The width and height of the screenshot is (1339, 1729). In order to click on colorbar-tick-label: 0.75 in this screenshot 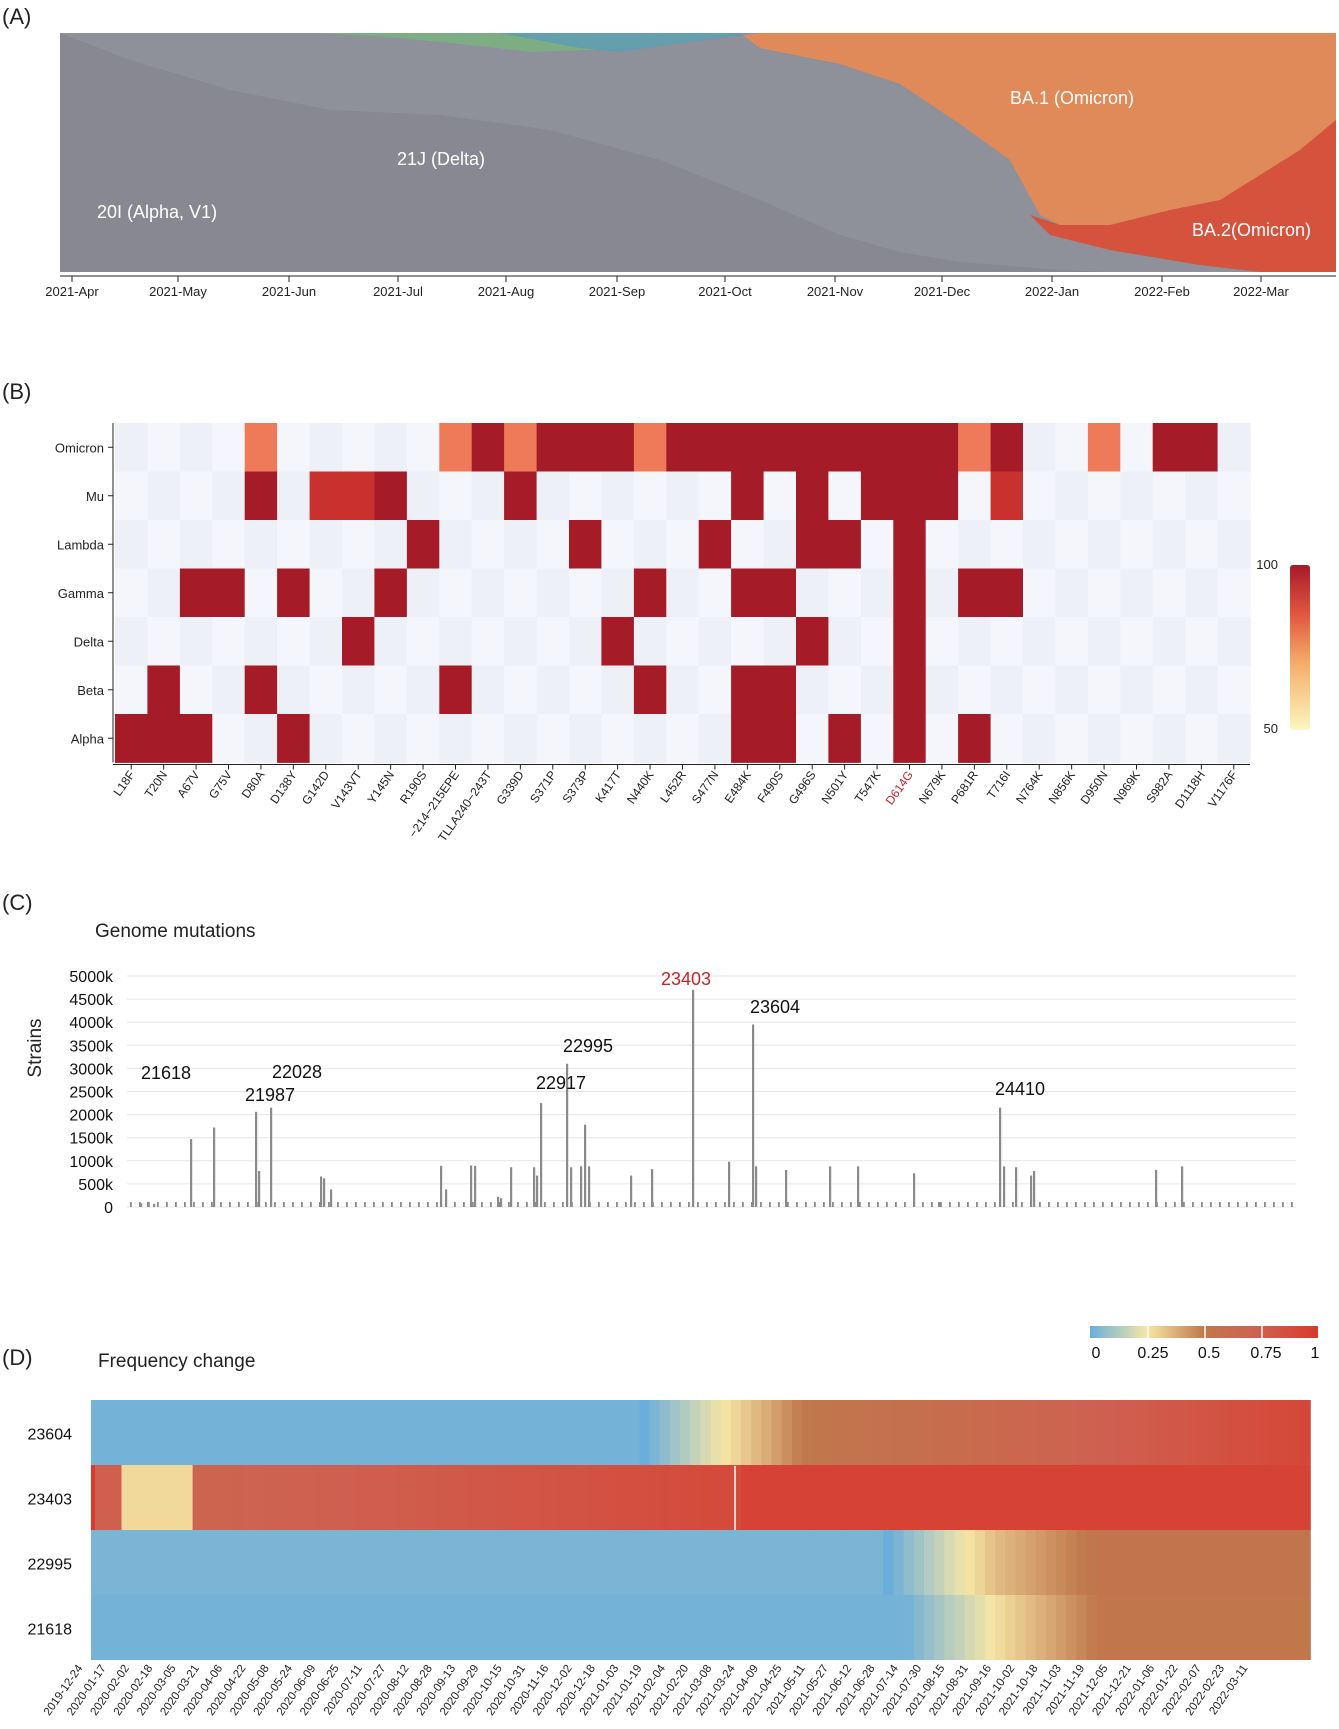, I will do `click(1265, 1353)`.